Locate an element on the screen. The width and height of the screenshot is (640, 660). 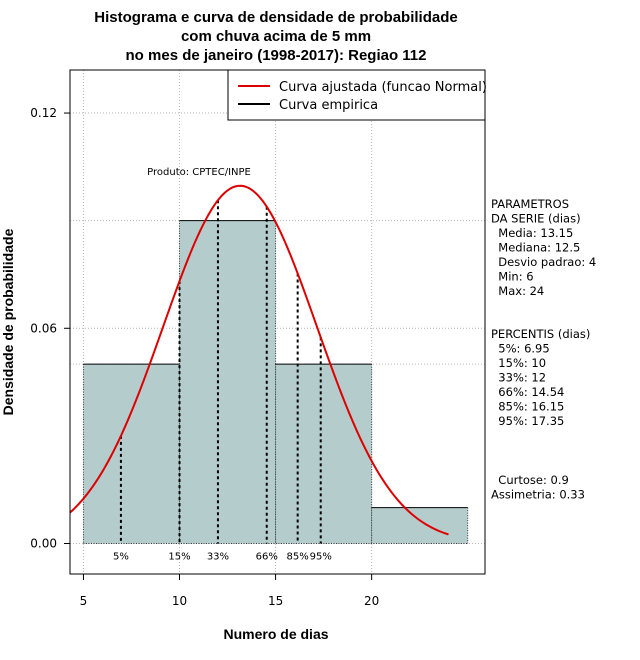
title-line-2: com chuva acima de 5 mm is located at coordinates (276, 36).